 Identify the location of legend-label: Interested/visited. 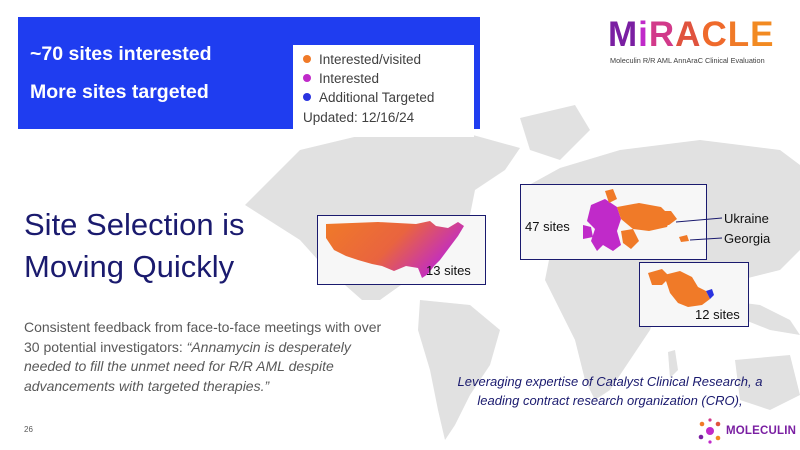
(370, 59).